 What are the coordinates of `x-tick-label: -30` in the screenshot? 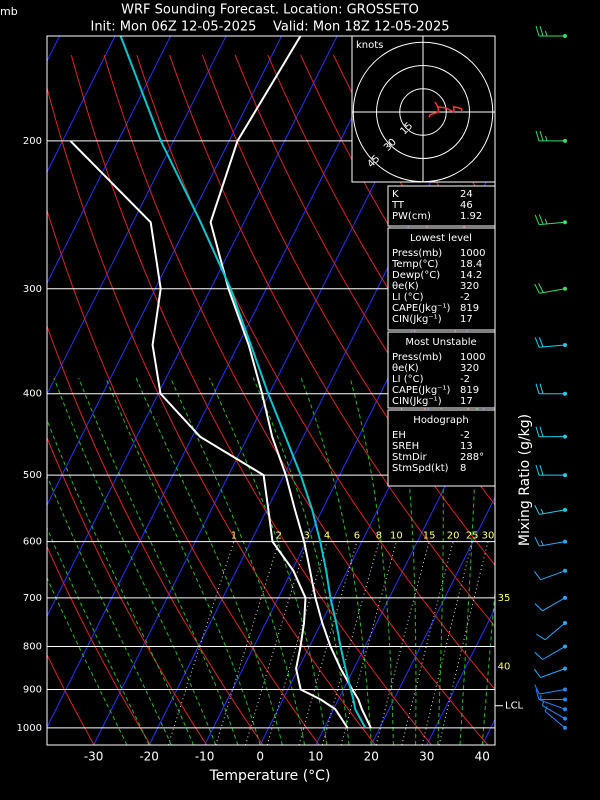 It's located at (94, 757).